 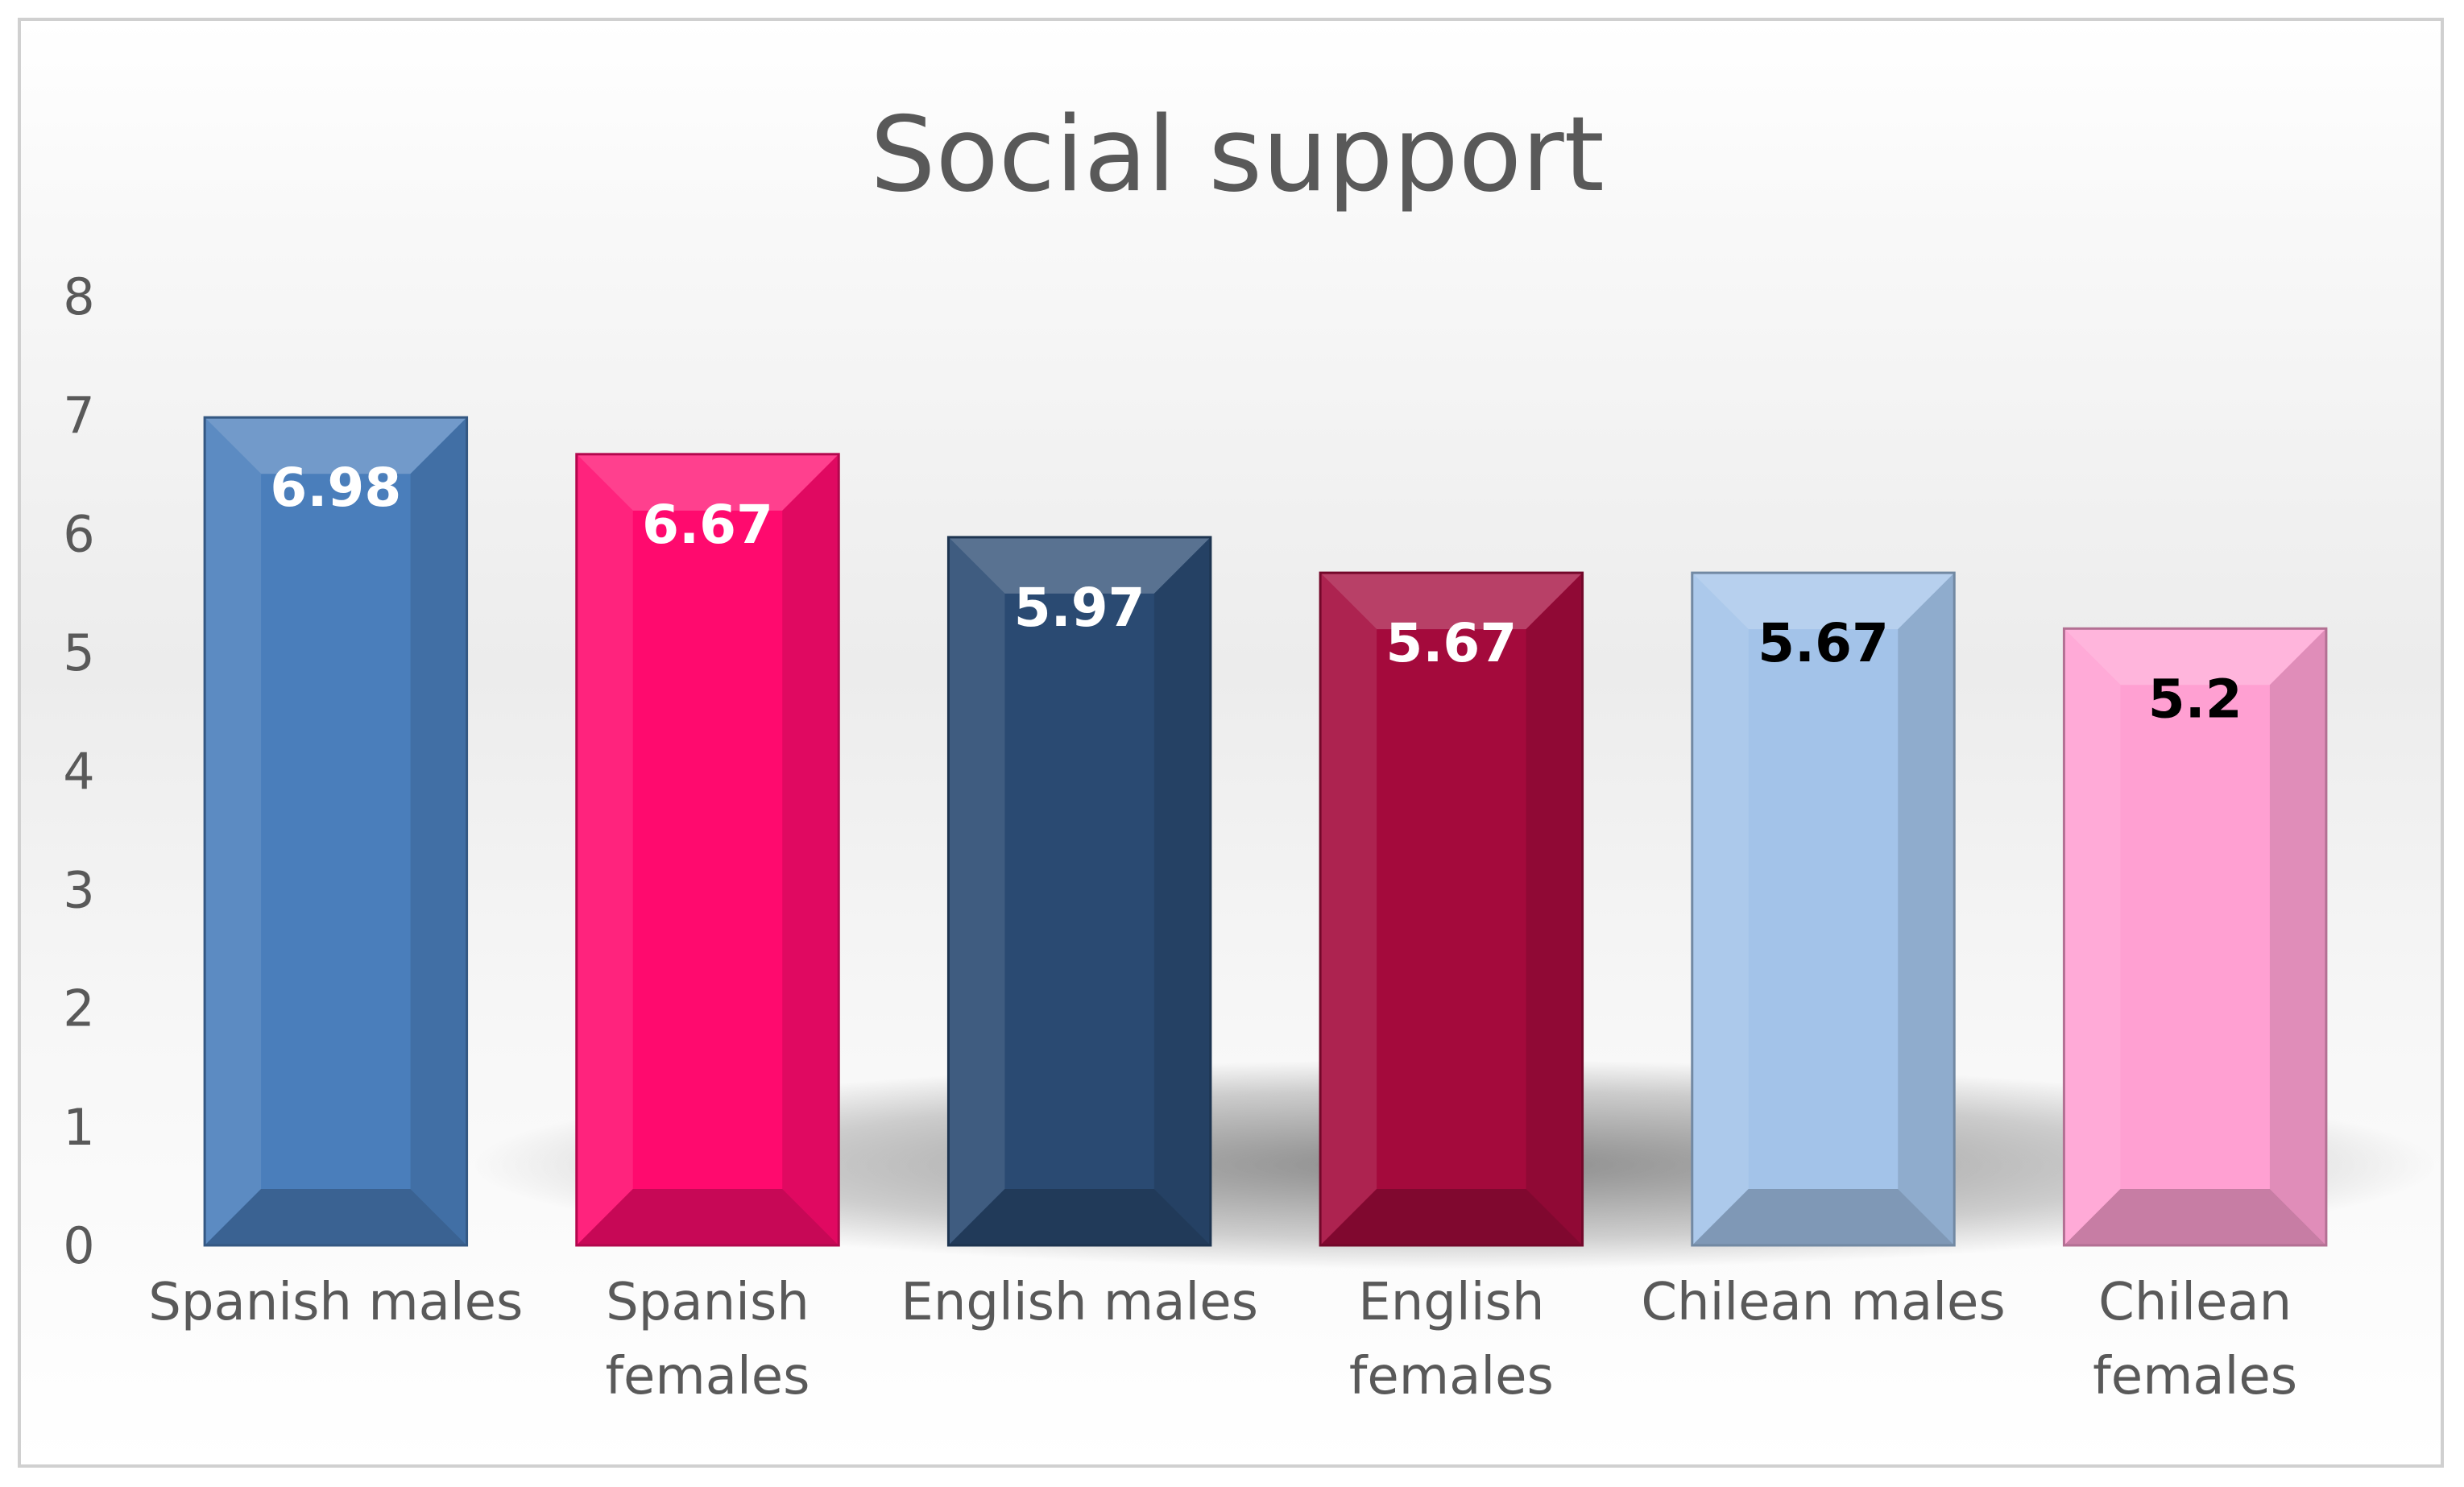 What do you see at coordinates (78, 889) in the screenshot?
I see `y-tick-label: 3` at bounding box center [78, 889].